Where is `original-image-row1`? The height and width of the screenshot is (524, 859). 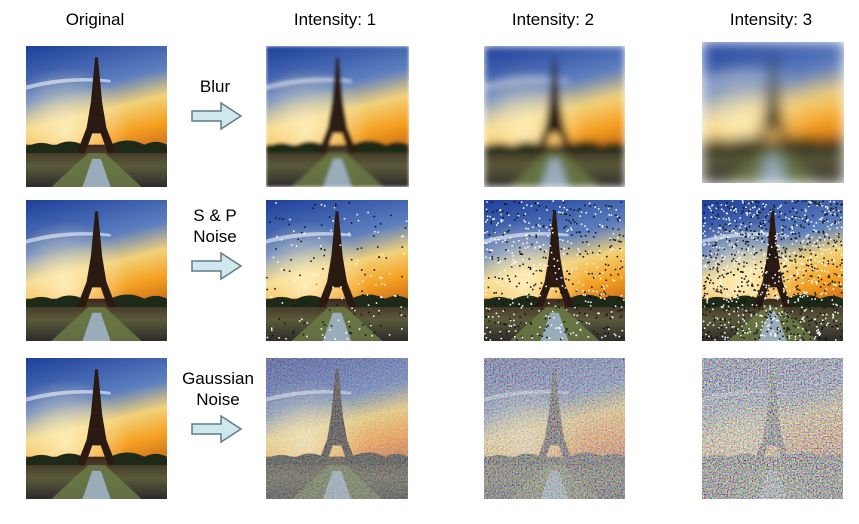
original-image-row1 is located at coordinates (96, 116).